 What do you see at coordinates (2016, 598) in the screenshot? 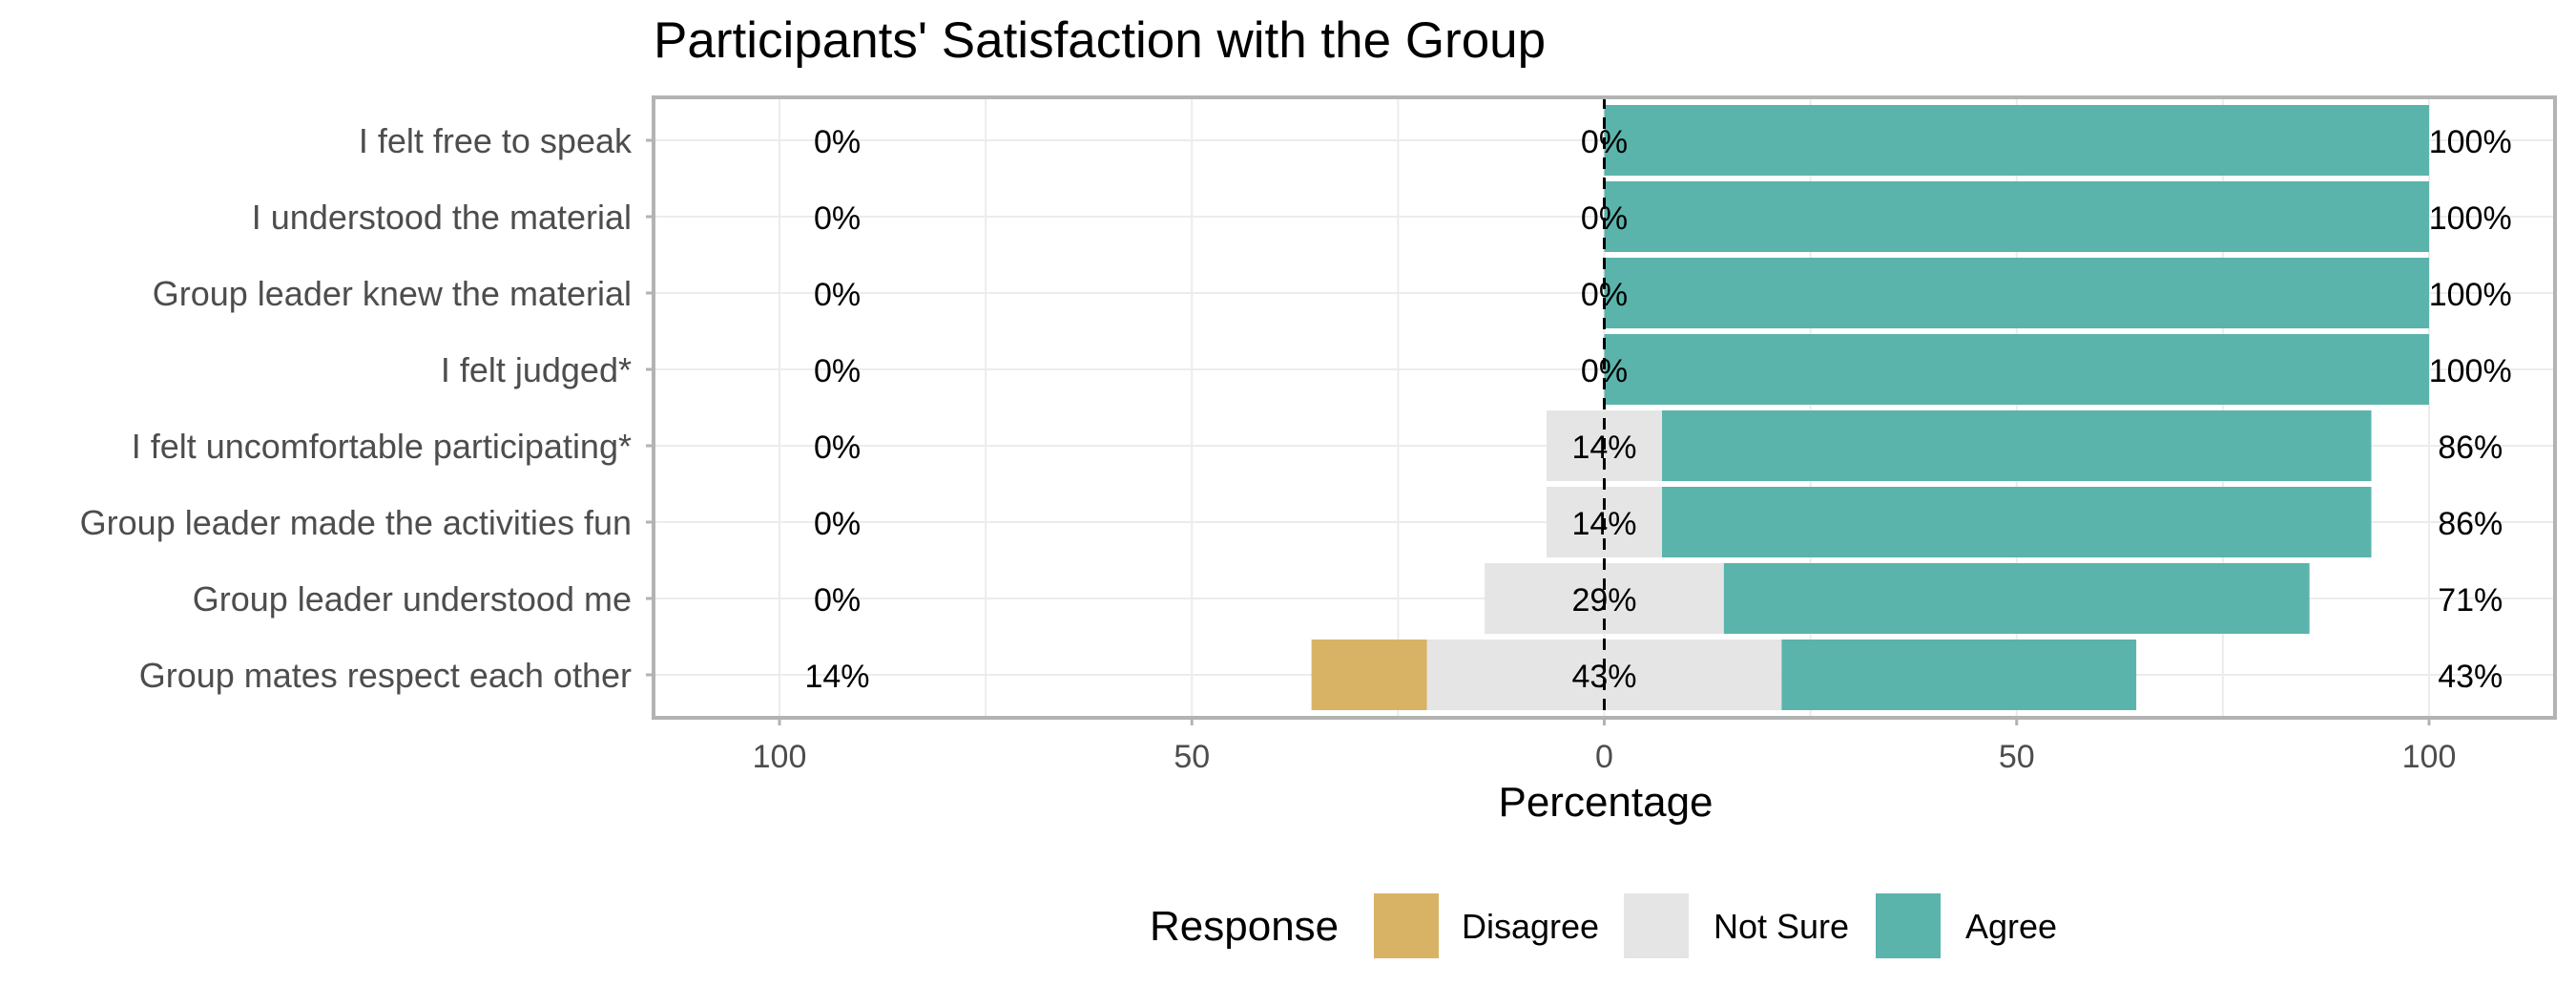
I see `bar-agree-group-leader-understood-me` at bounding box center [2016, 598].